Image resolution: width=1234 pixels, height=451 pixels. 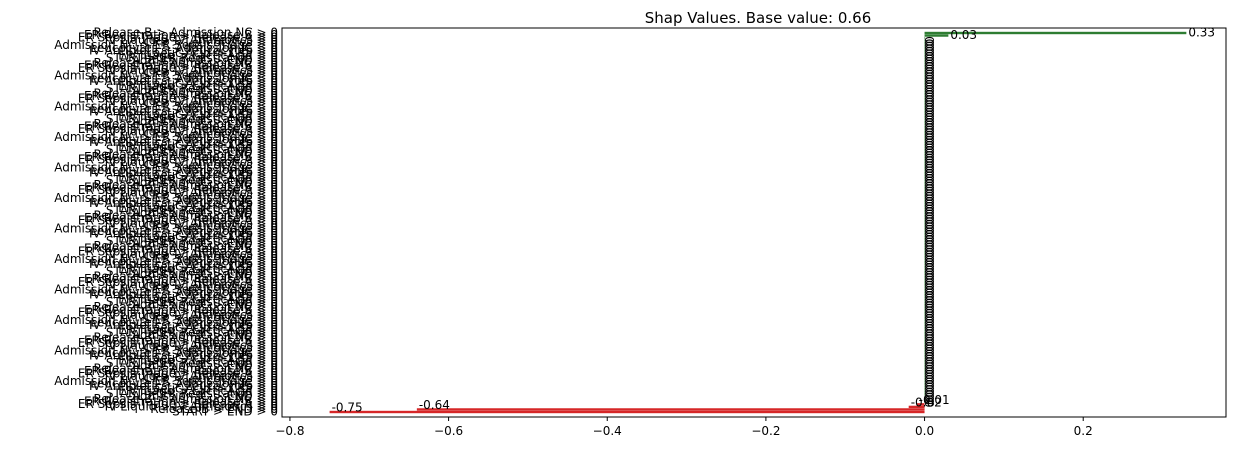 I want to click on x-tick-label: −0.2, so click(x=765, y=431).